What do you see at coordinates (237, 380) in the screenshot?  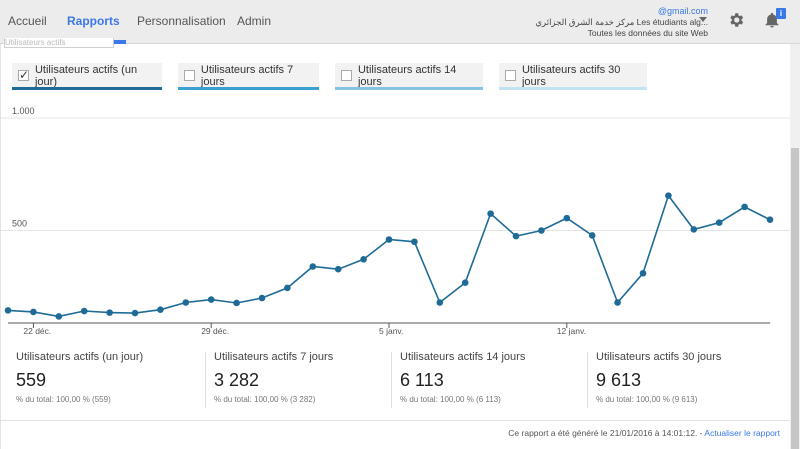 I see `summary-value: 3 282` at bounding box center [237, 380].